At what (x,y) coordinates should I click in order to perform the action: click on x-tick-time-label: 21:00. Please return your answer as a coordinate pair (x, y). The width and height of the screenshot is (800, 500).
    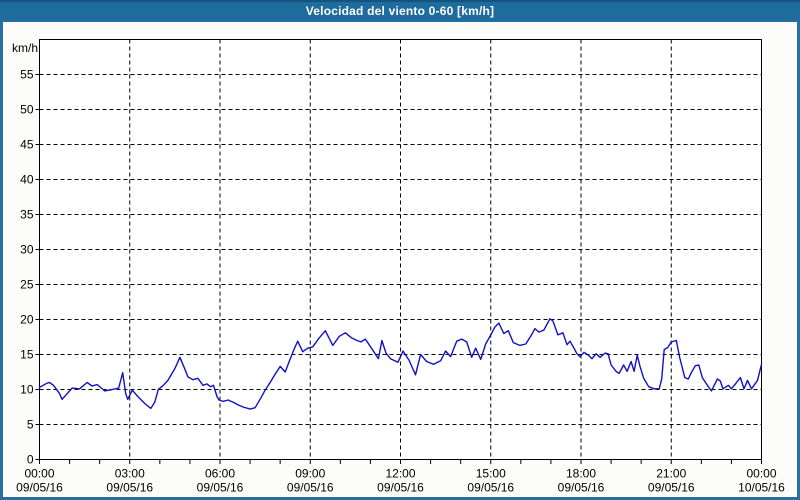
    Looking at the image, I should click on (671, 474).